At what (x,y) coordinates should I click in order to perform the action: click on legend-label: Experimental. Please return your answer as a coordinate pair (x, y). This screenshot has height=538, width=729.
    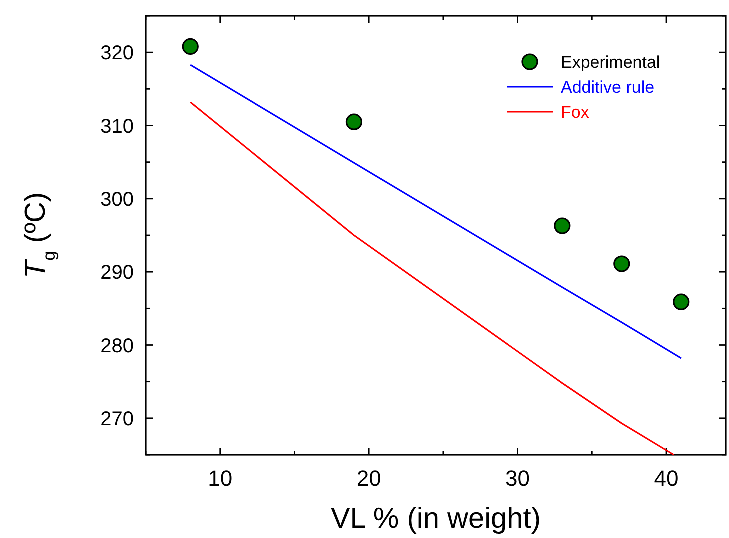
    Looking at the image, I should click on (610, 62).